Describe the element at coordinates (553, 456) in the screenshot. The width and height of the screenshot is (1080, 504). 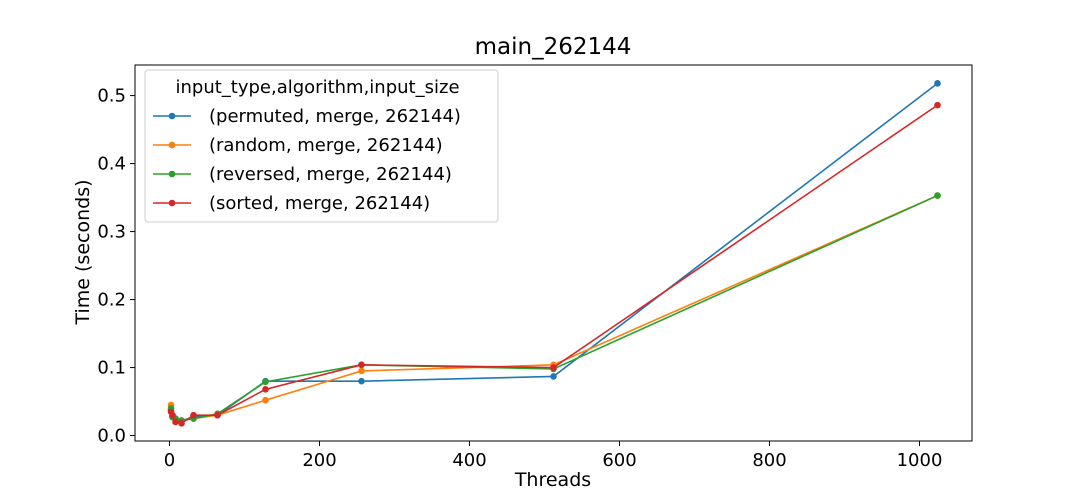
I see `x-axis: 0 200 400 600 800 1000` at that location.